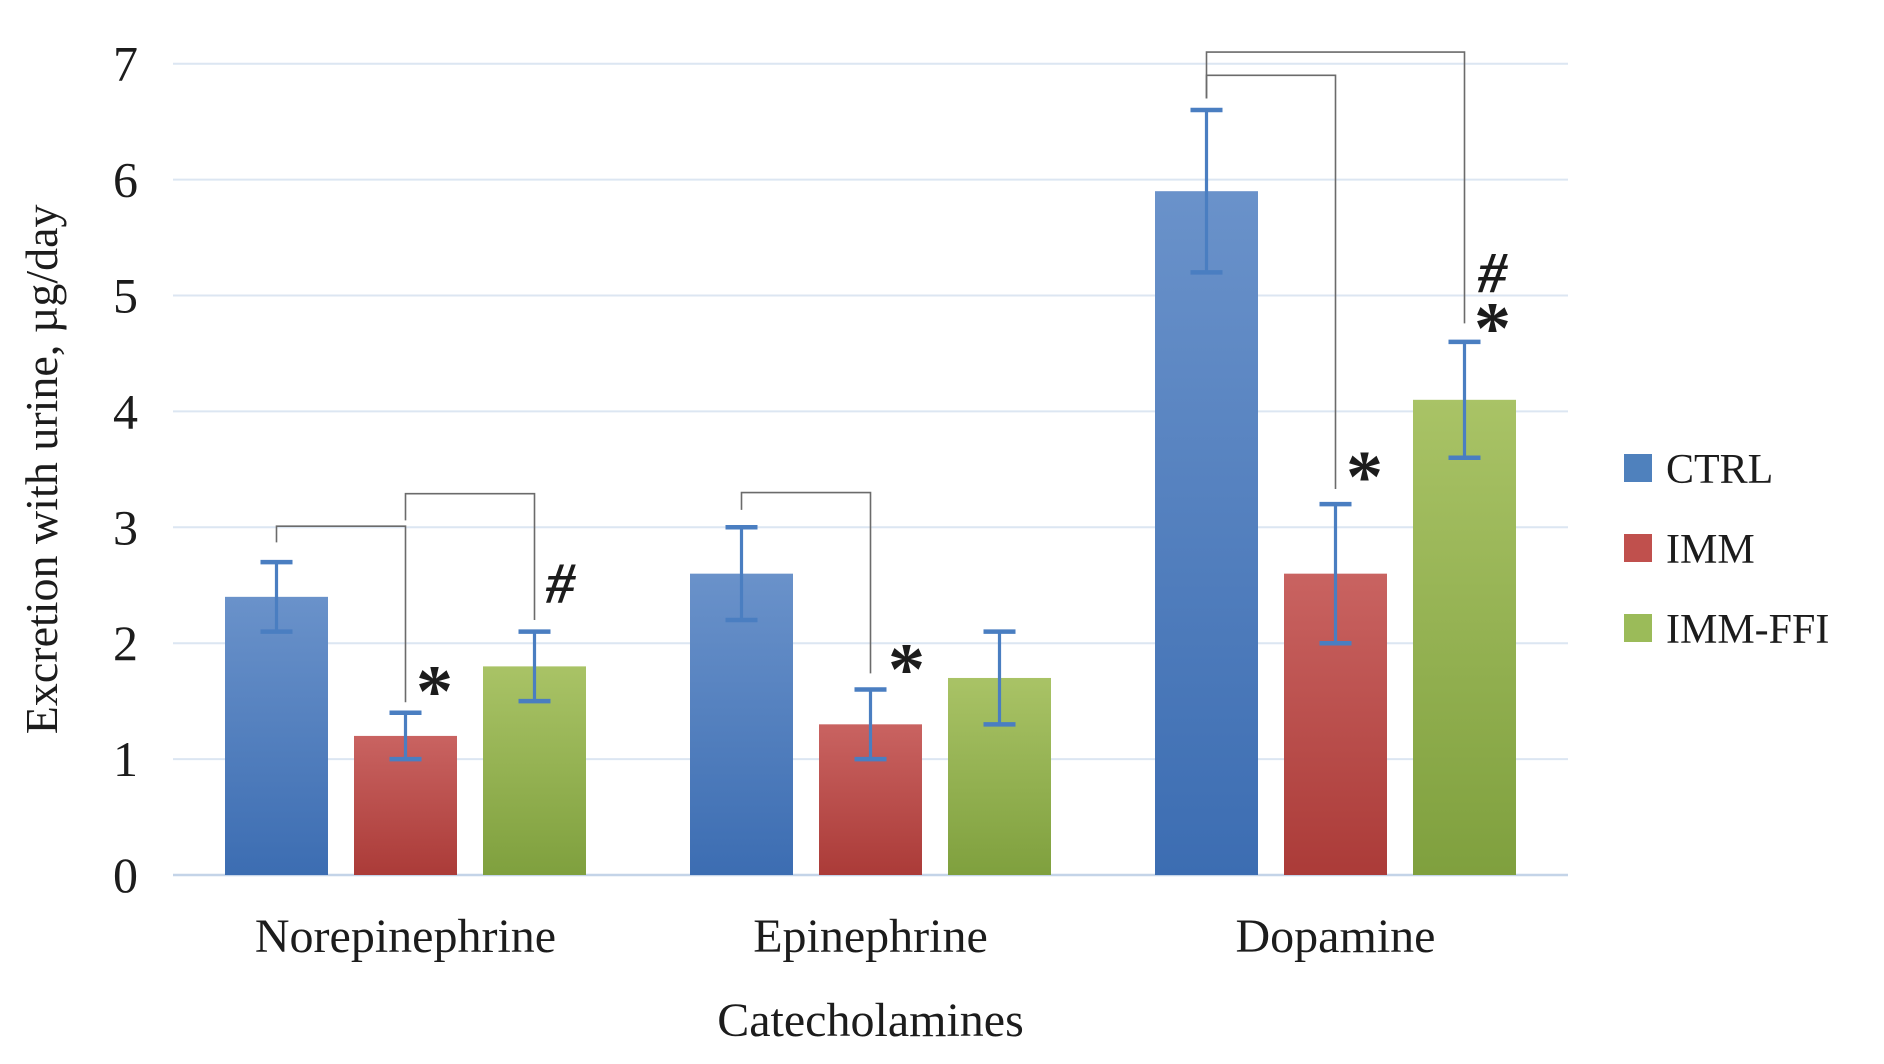 Image resolution: width=1884 pixels, height=1064 pixels. What do you see at coordinates (1364, 477) in the screenshot?
I see `significance-marker-*-3: *` at bounding box center [1364, 477].